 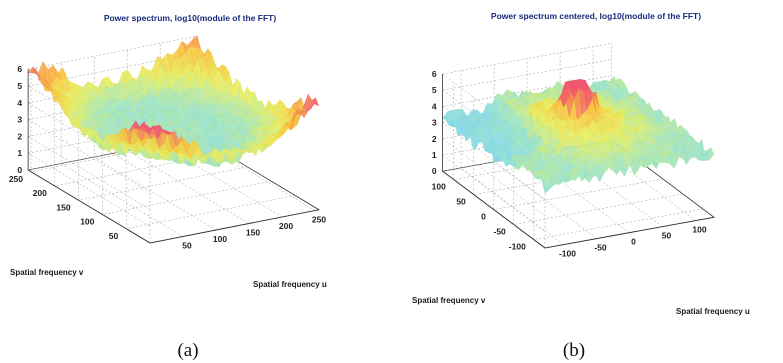 I want to click on v-tick-label: -100, so click(x=517, y=247).